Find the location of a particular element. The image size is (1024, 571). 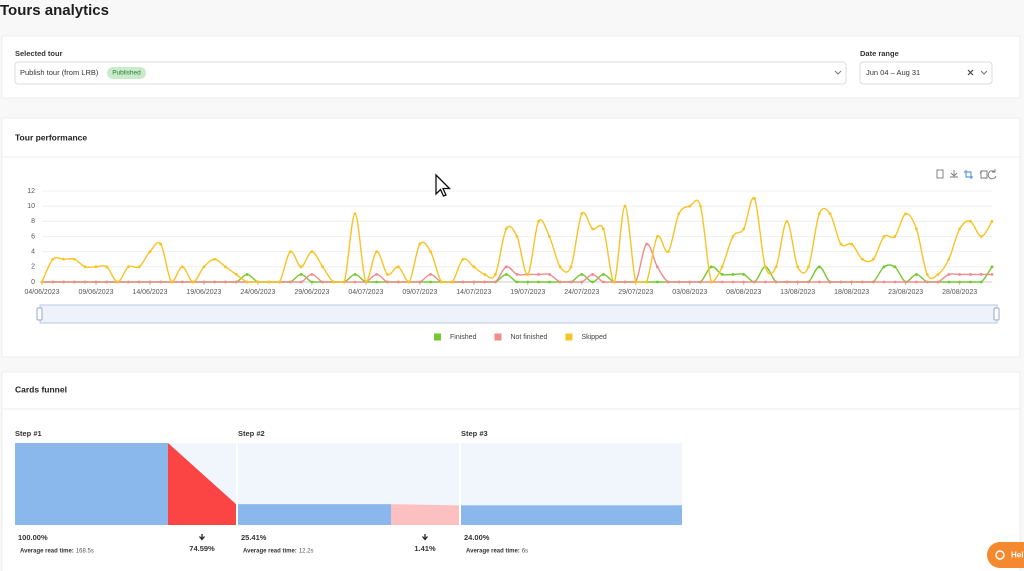

date-label: Date range is located at coordinates (879, 53).